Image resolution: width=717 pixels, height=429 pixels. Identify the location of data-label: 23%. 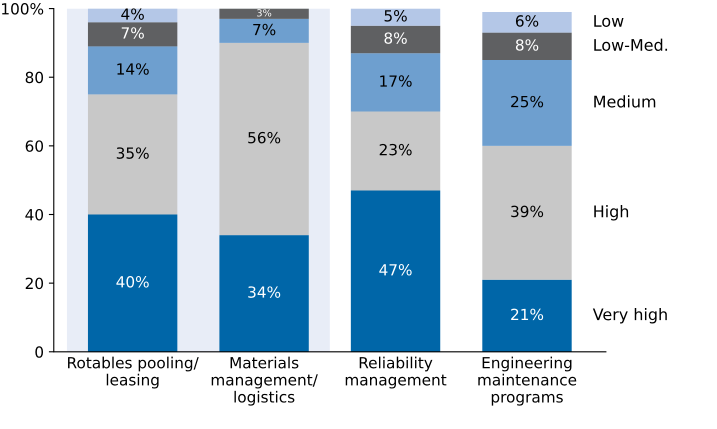
(396, 150).